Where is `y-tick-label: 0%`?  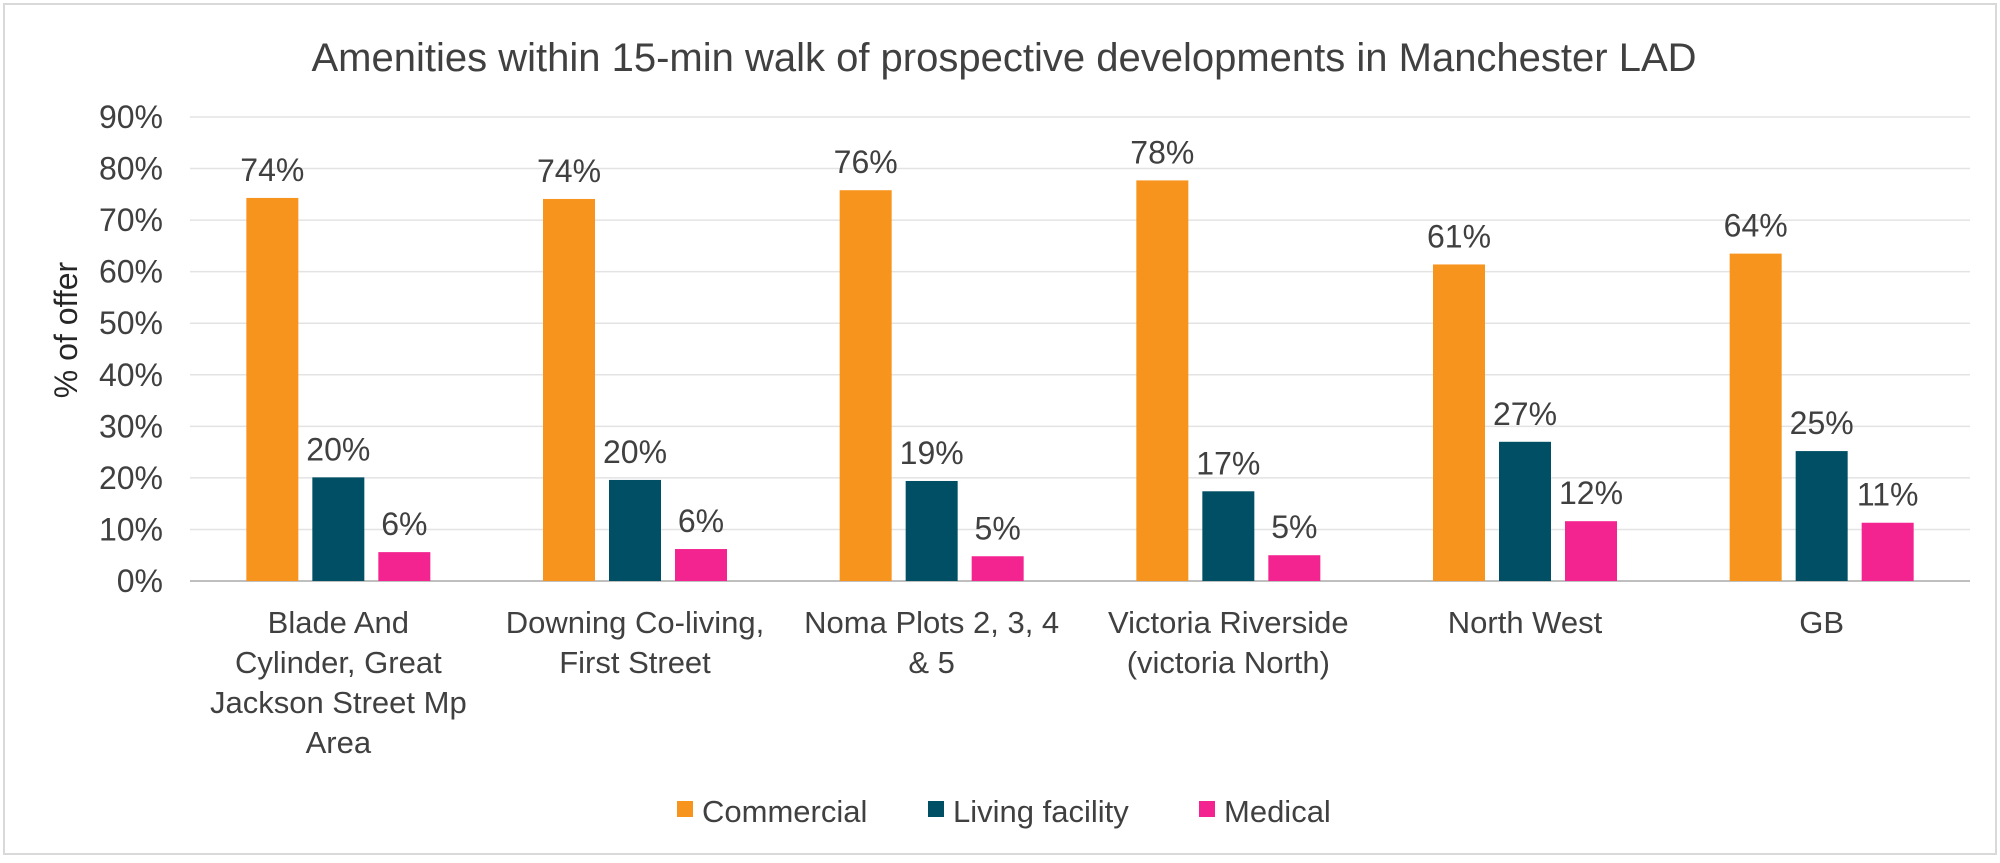 y-tick-label: 0% is located at coordinates (140, 581).